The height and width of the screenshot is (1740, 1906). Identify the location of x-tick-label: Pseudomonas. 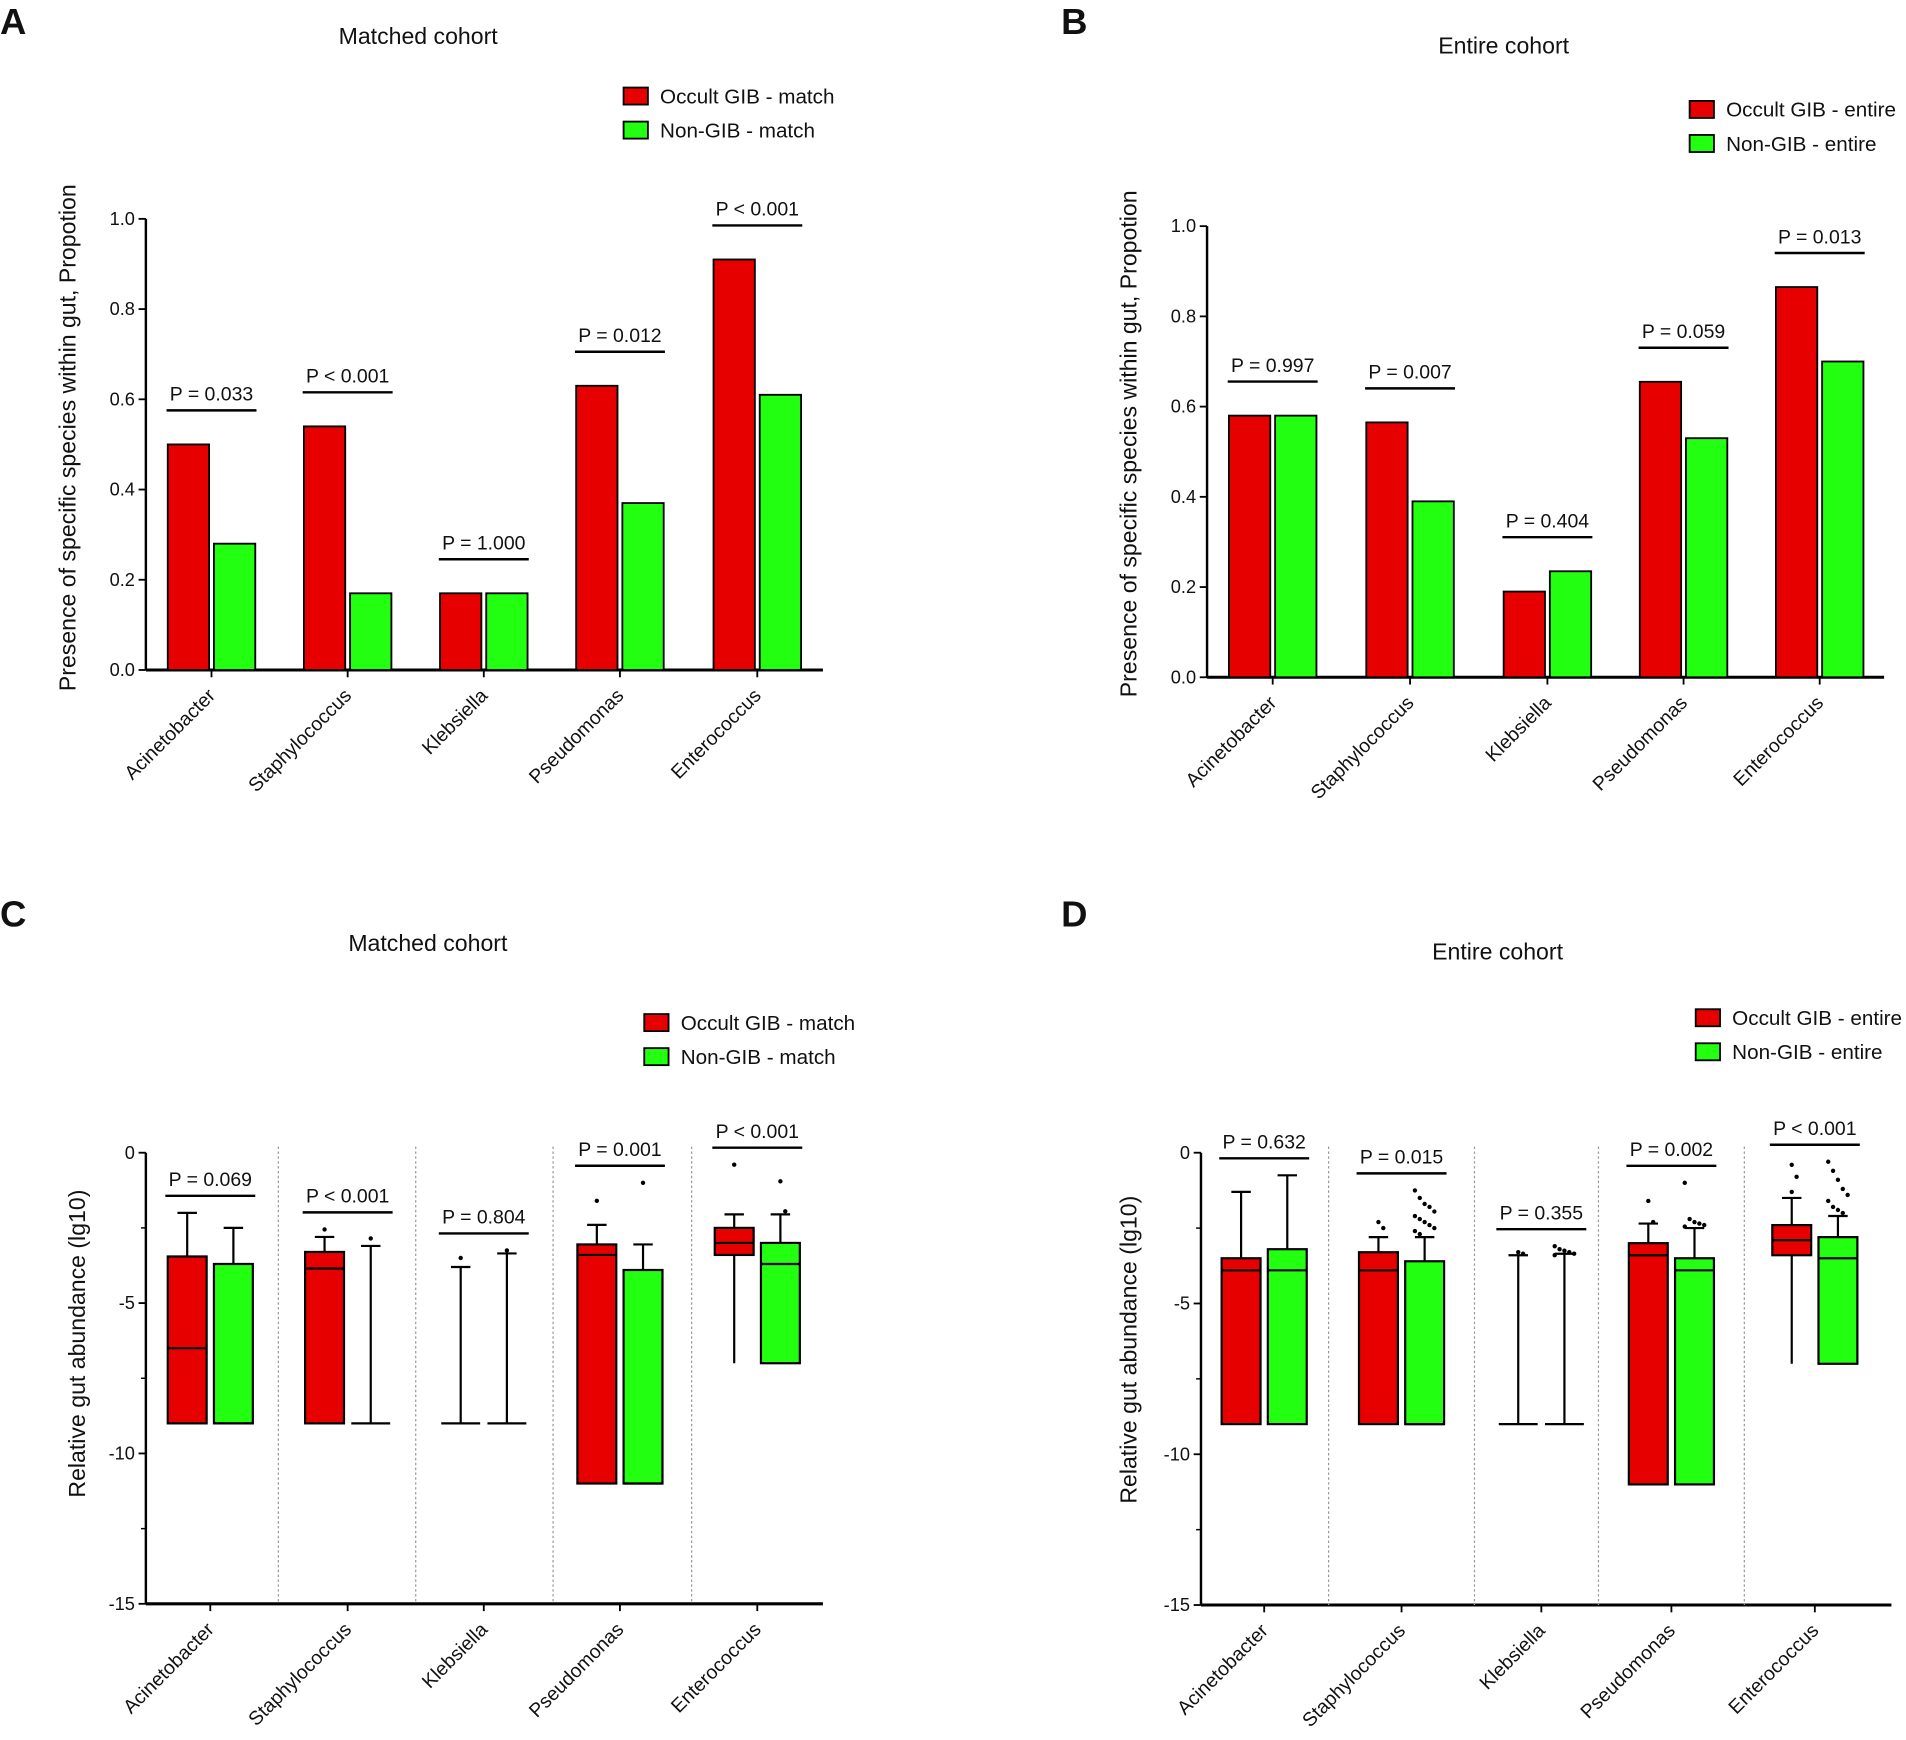
(1628, 1672).